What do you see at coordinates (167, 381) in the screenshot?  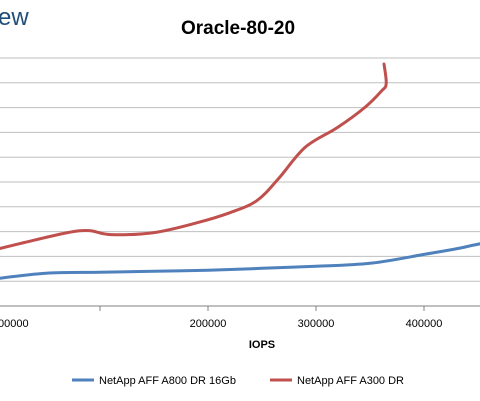 I see `legend-label: NetApp AFF A800 DR 16Gb` at bounding box center [167, 381].